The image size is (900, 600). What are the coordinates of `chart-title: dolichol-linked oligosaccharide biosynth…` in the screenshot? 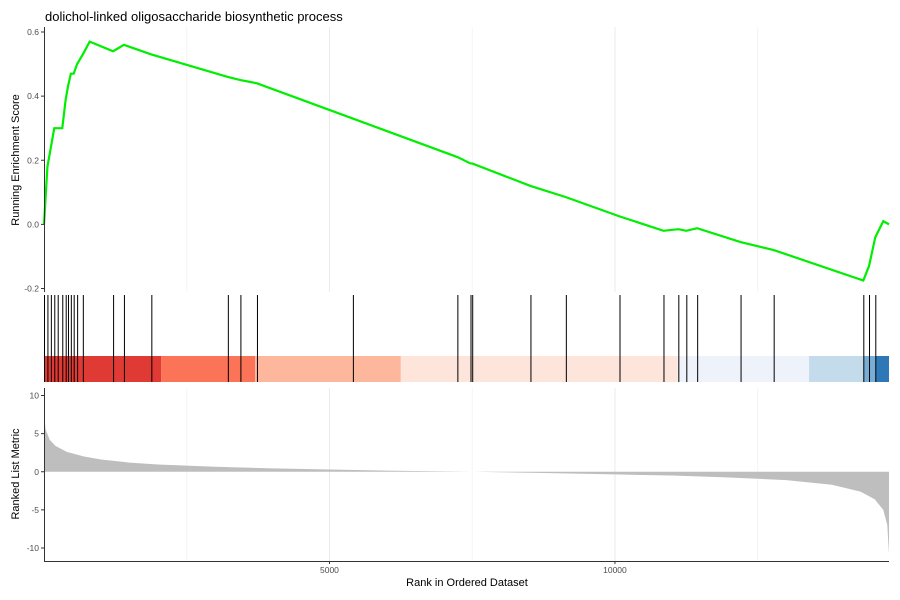 It's located at (194, 16).